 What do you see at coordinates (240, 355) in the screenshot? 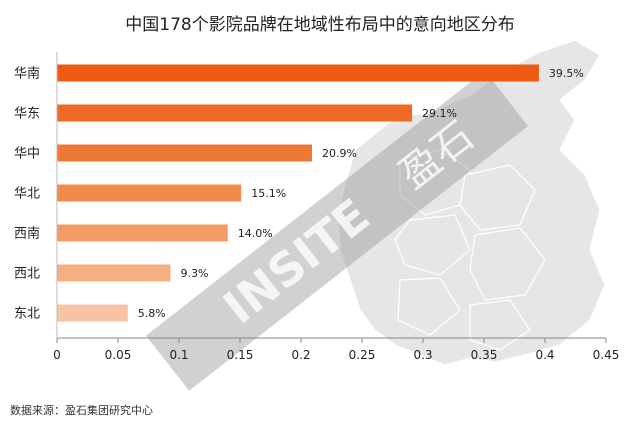
I see `x-tick-label: 0.15` at bounding box center [240, 355].